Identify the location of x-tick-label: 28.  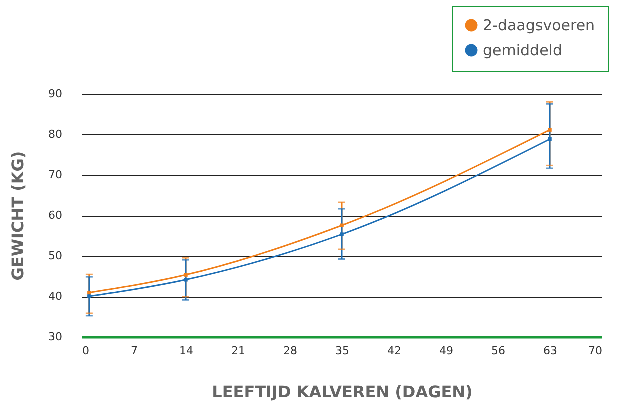
(291, 351).